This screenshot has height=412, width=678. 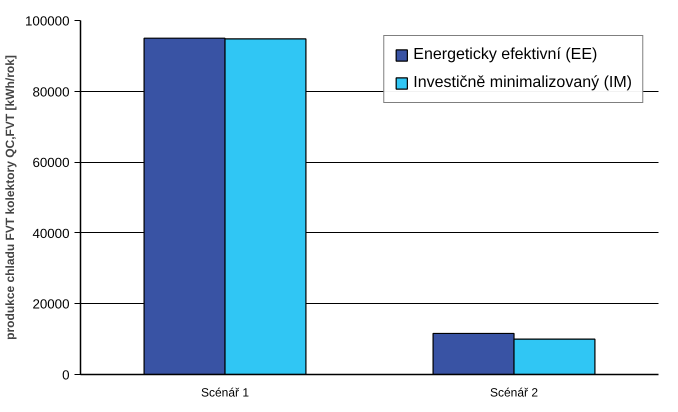 What do you see at coordinates (51, 304) in the screenshot?
I see `y-tick-label: 20000` at bounding box center [51, 304].